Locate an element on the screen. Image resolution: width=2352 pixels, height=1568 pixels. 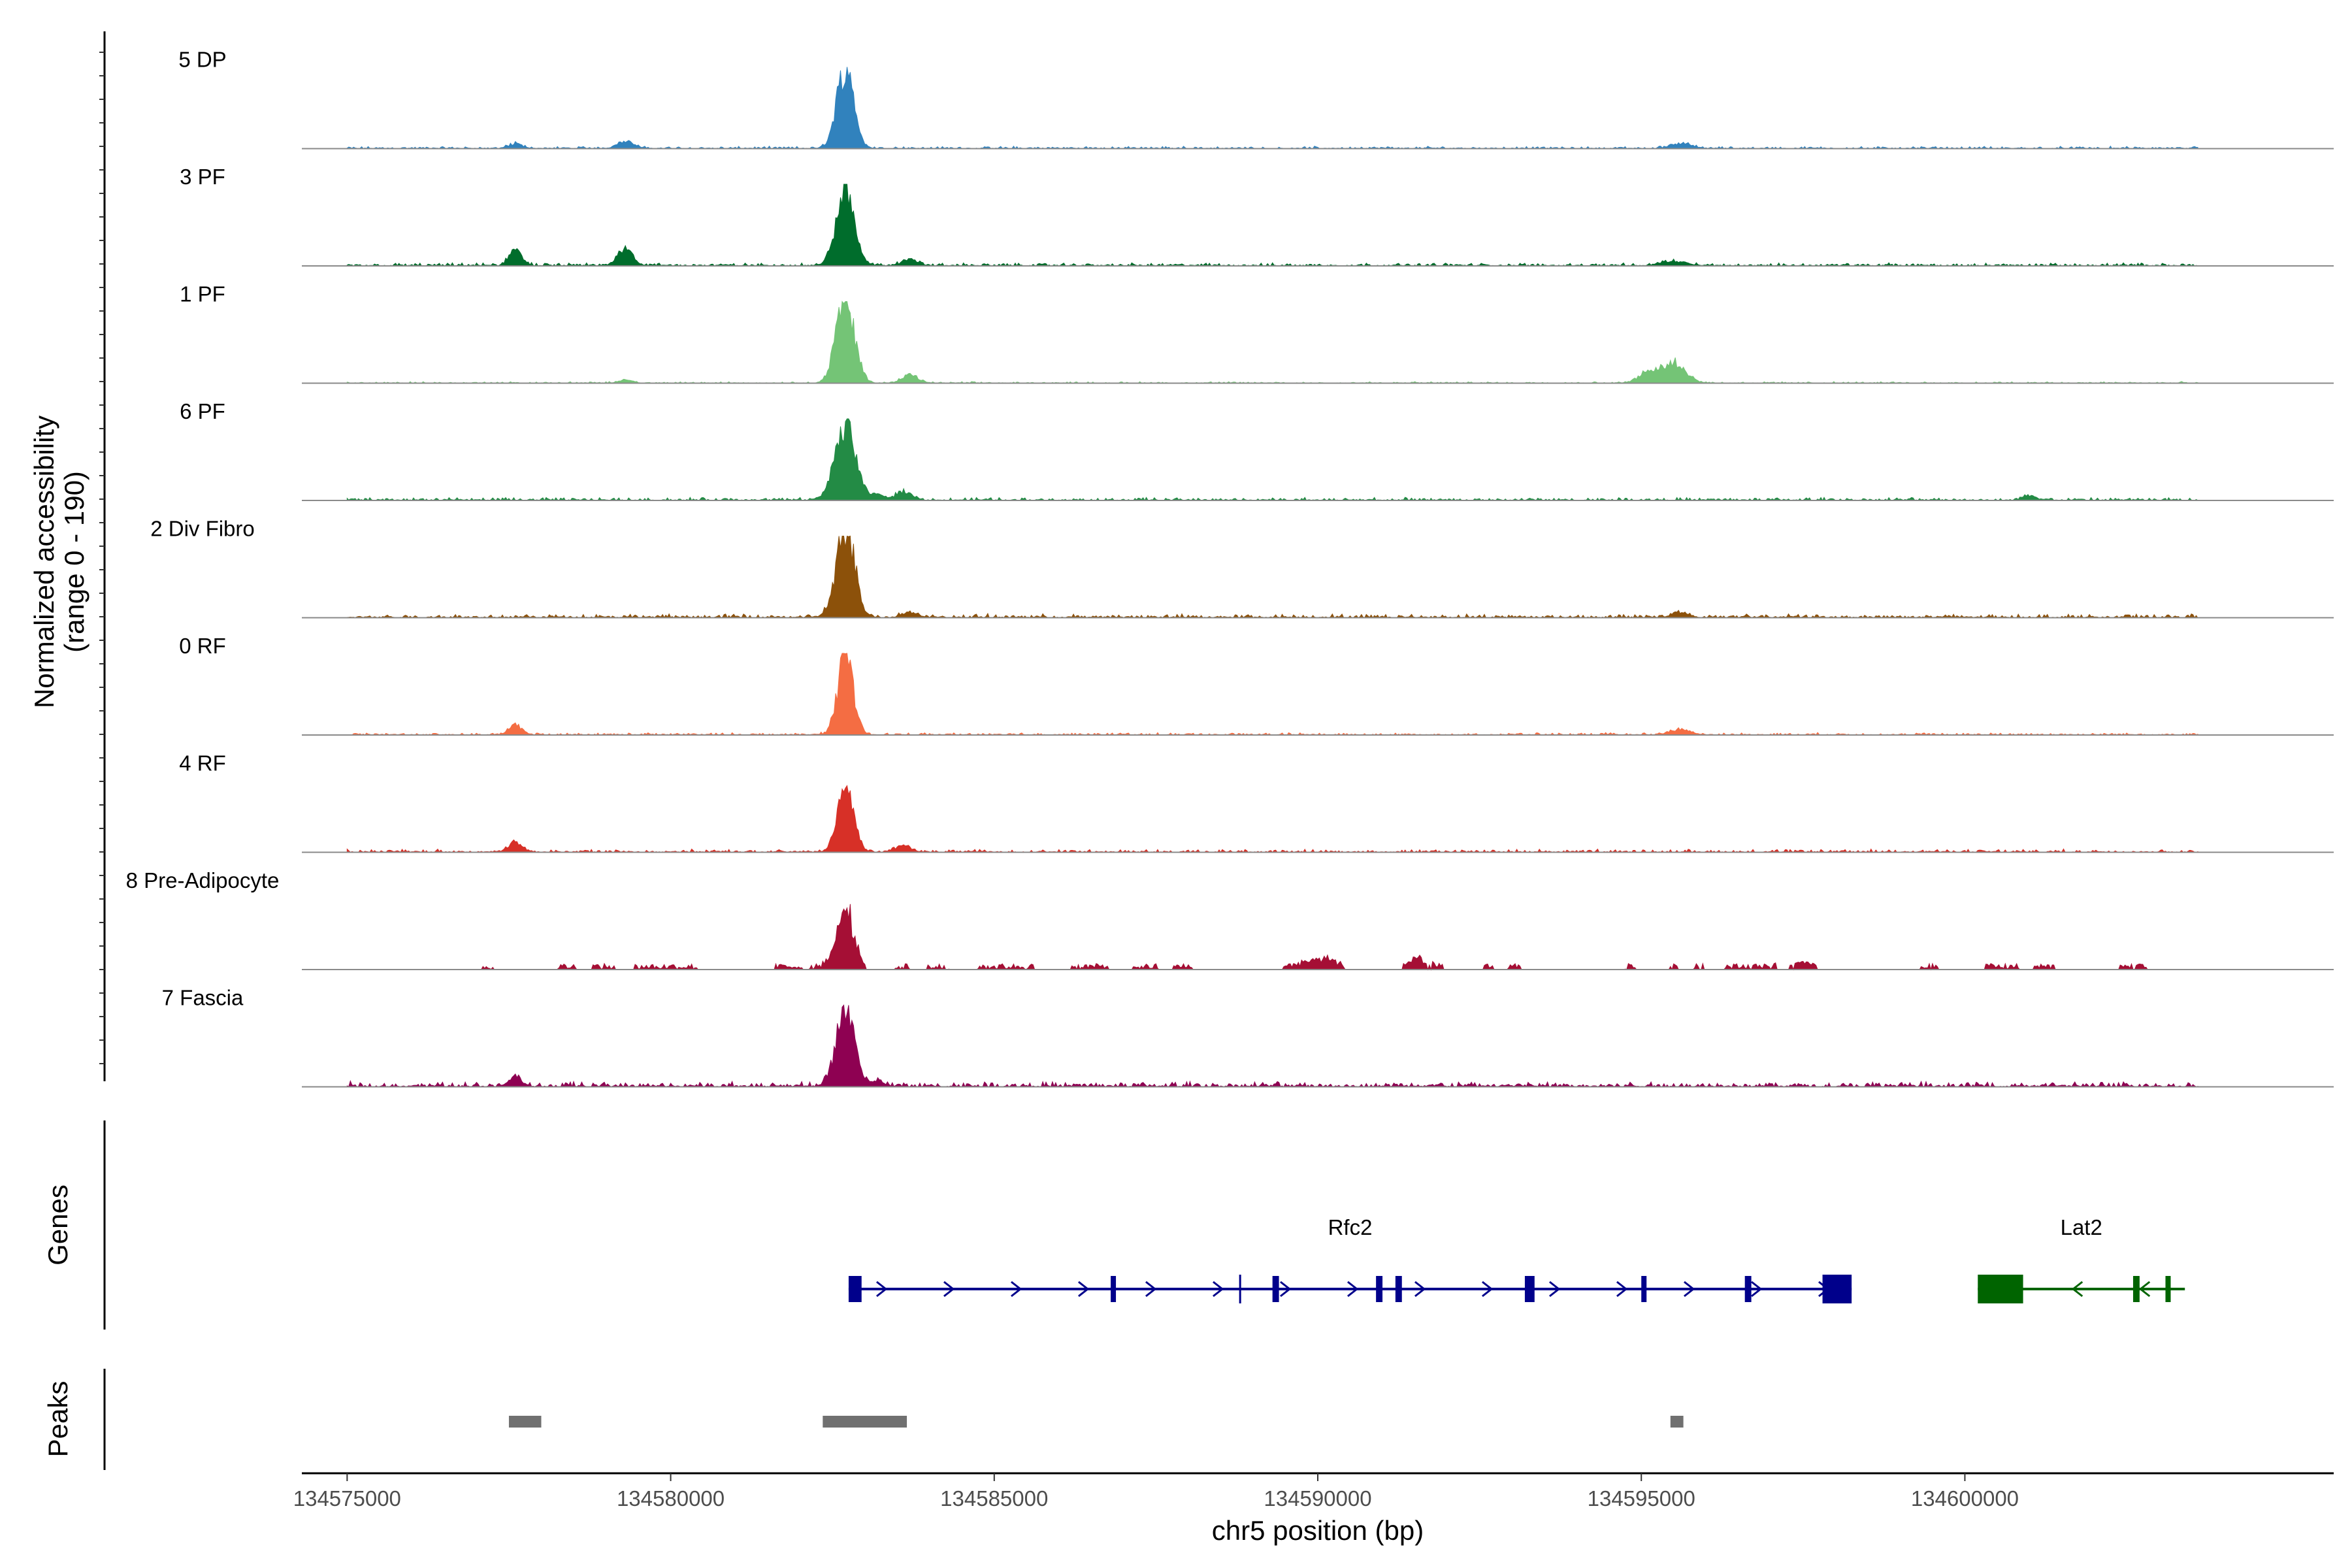
track-label: 7 Fascia is located at coordinates (203, 998).